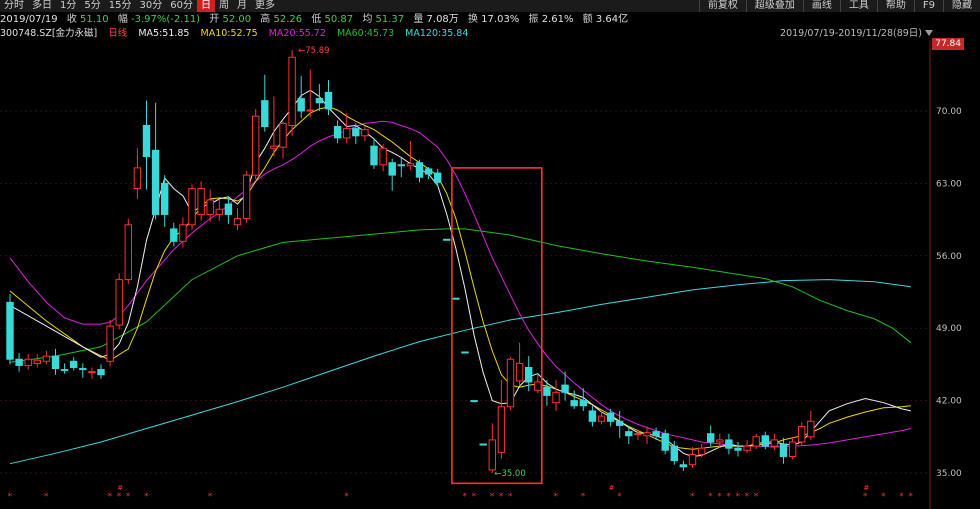 The image size is (980, 509). I want to click on high-value: 52.26, so click(288, 19).